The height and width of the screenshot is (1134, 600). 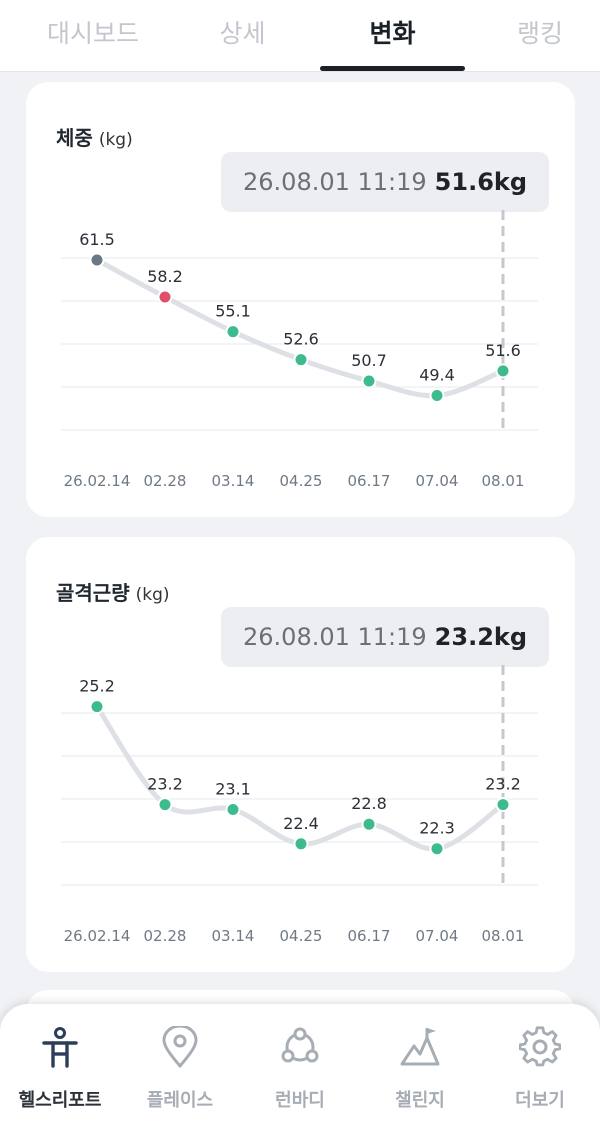 What do you see at coordinates (60, 1100) in the screenshot?
I see `nav-label-health-report: 헬스리포트` at bounding box center [60, 1100].